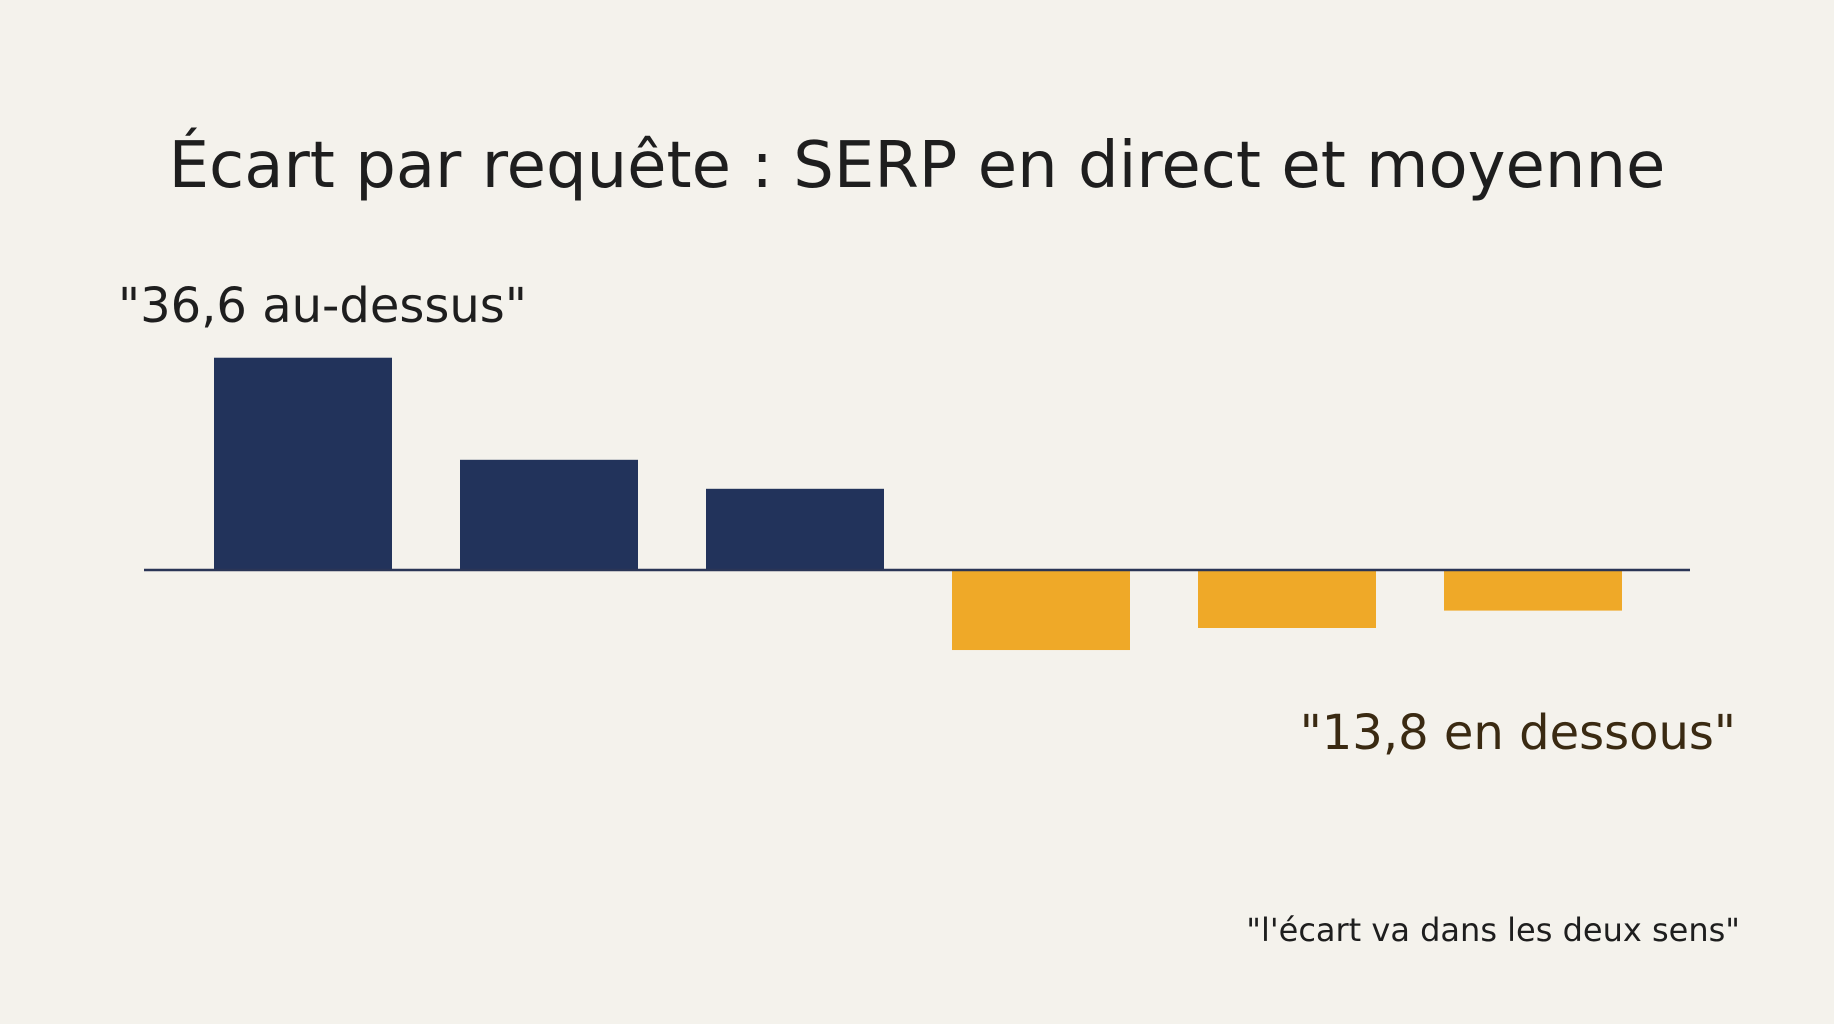 This screenshot has height=1024, width=1834. Describe the element at coordinates (322, 306) in the screenshot. I see `annotation-max-above: "36,6 au-dessus"` at that location.